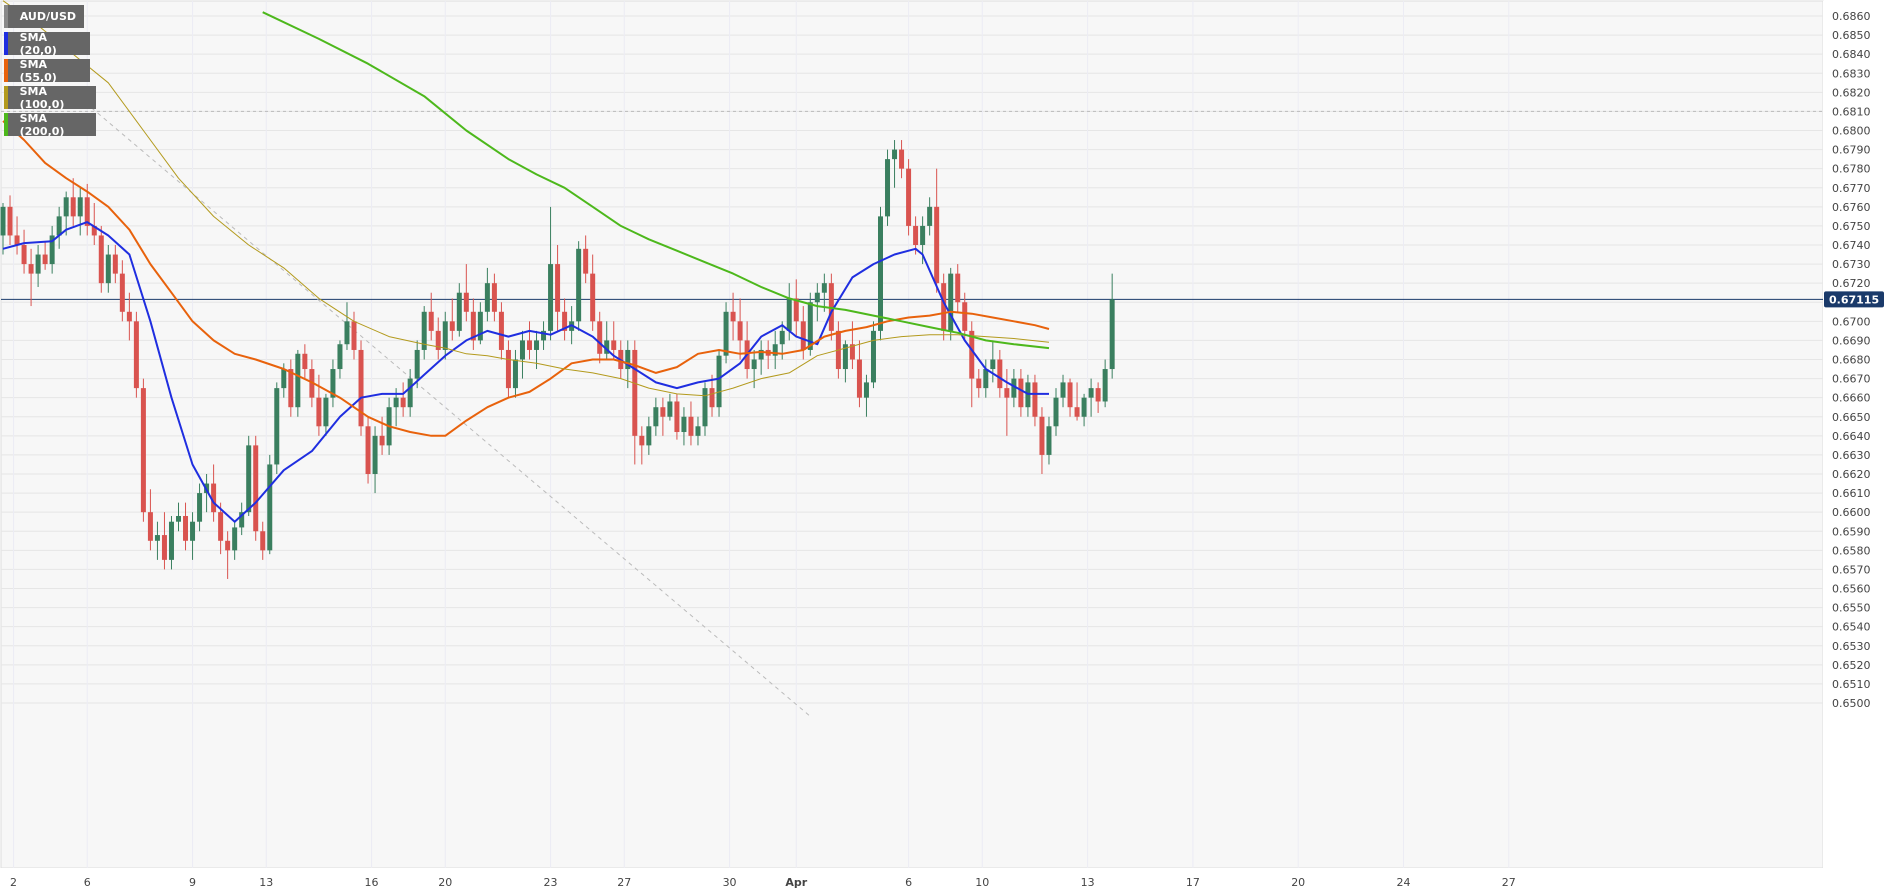  What do you see at coordinates (1854, 299) in the screenshot?
I see `current-price-label: 0.67115` at bounding box center [1854, 299].